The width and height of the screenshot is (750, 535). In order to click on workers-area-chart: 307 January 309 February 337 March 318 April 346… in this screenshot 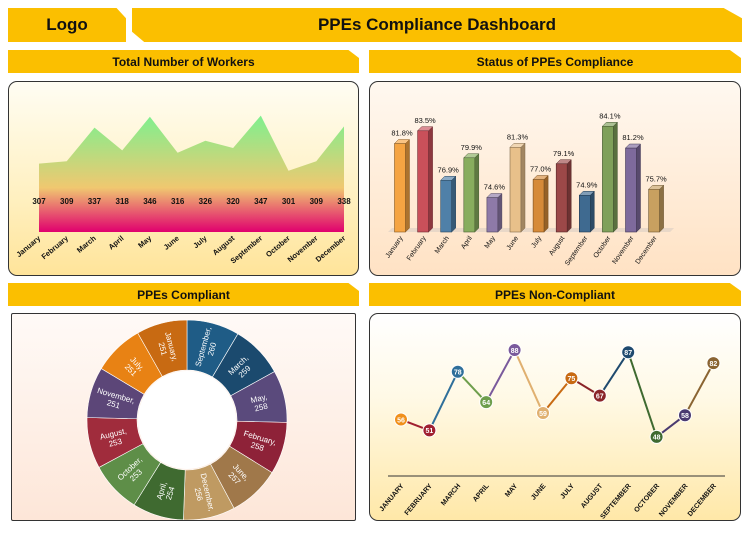, I will do `click(182, 190)`.